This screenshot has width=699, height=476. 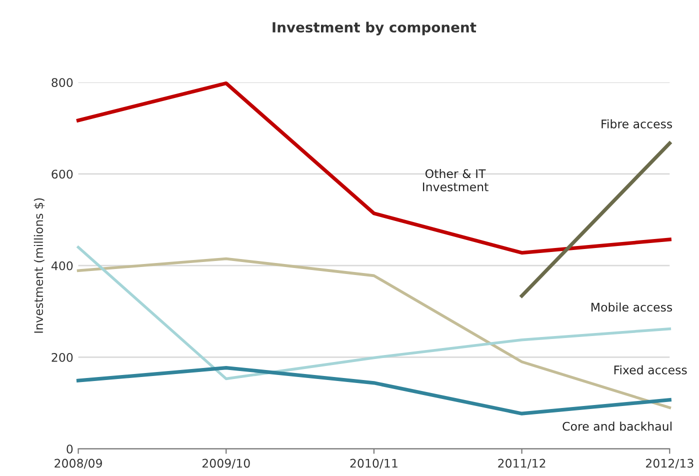 I want to click on series-label: Mobile access, so click(x=631, y=307).